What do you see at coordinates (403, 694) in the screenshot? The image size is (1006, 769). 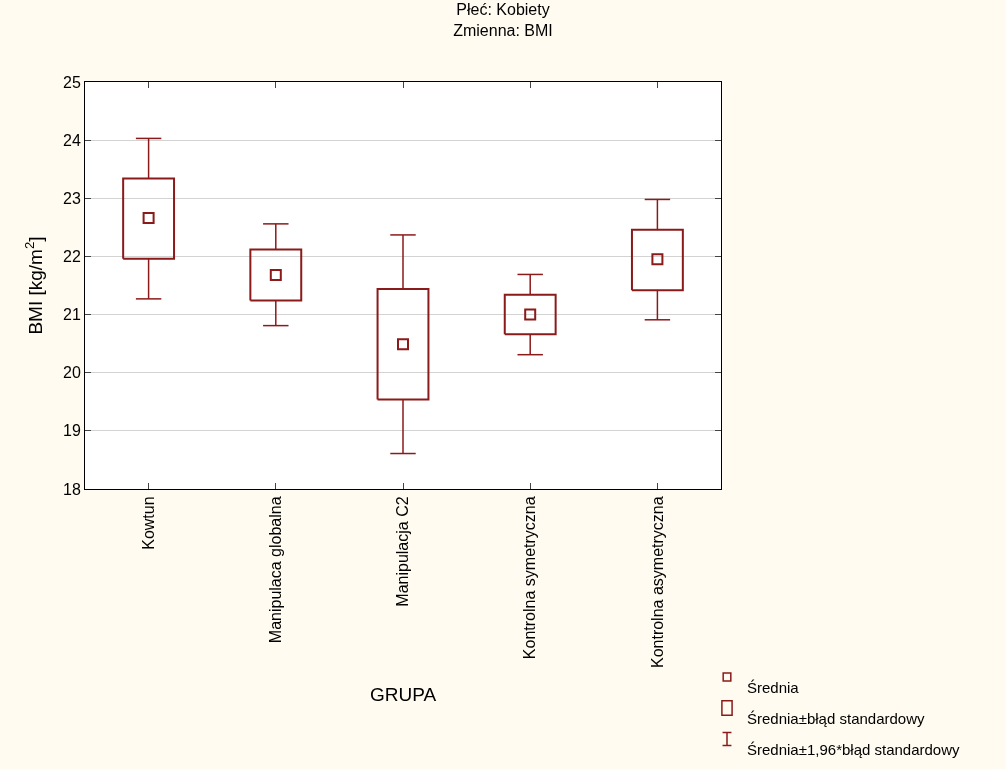 I see `x-axis-title: GRUPA` at bounding box center [403, 694].